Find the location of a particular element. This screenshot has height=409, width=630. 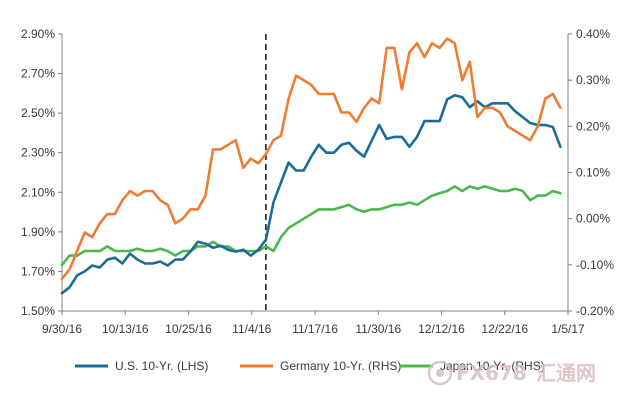

watermark-logo-icon-inner is located at coordinates (440, 373).